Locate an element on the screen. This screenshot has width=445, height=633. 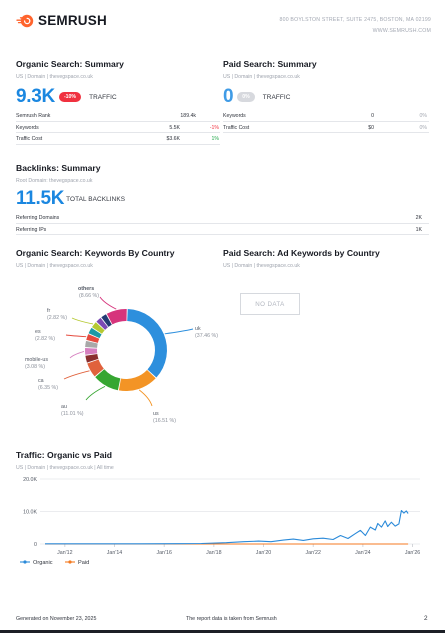
paid-summary-table: Keywords 0 0% Traffic Cost $0 0% is located at coordinates (326, 121).